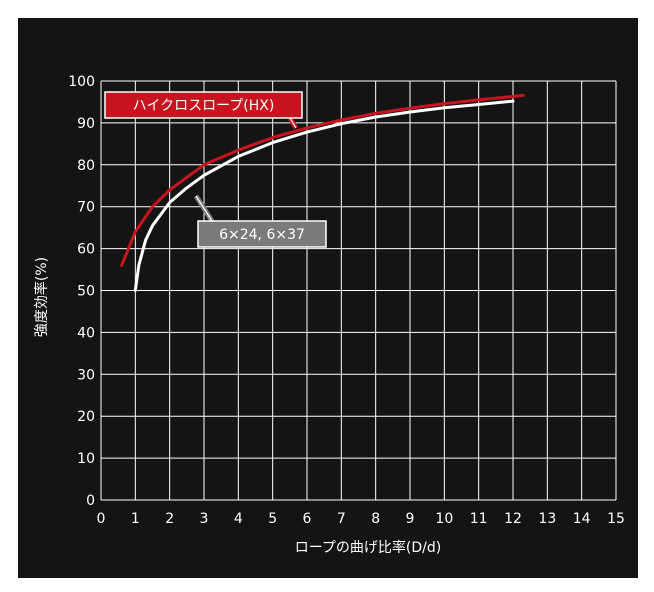 The image size is (654, 592). What do you see at coordinates (90, 501) in the screenshot?
I see `y-tick-label: 0` at bounding box center [90, 501].